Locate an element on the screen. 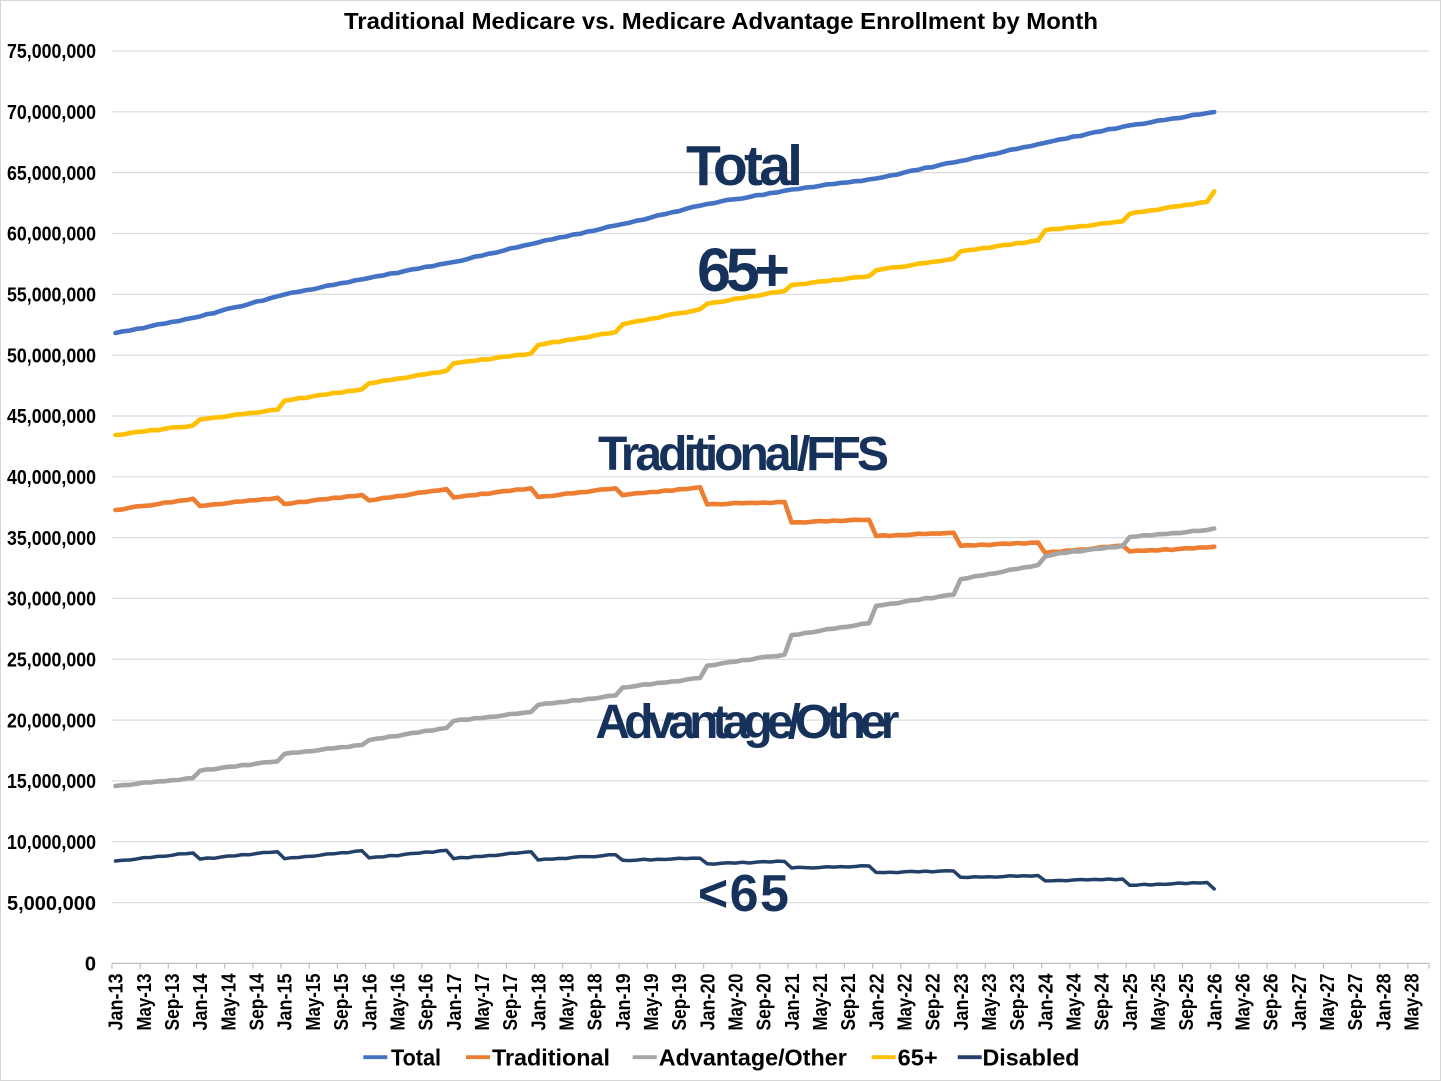 The width and height of the screenshot is (1441, 1081). svg-text: 0 is located at coordinates (90, 965).